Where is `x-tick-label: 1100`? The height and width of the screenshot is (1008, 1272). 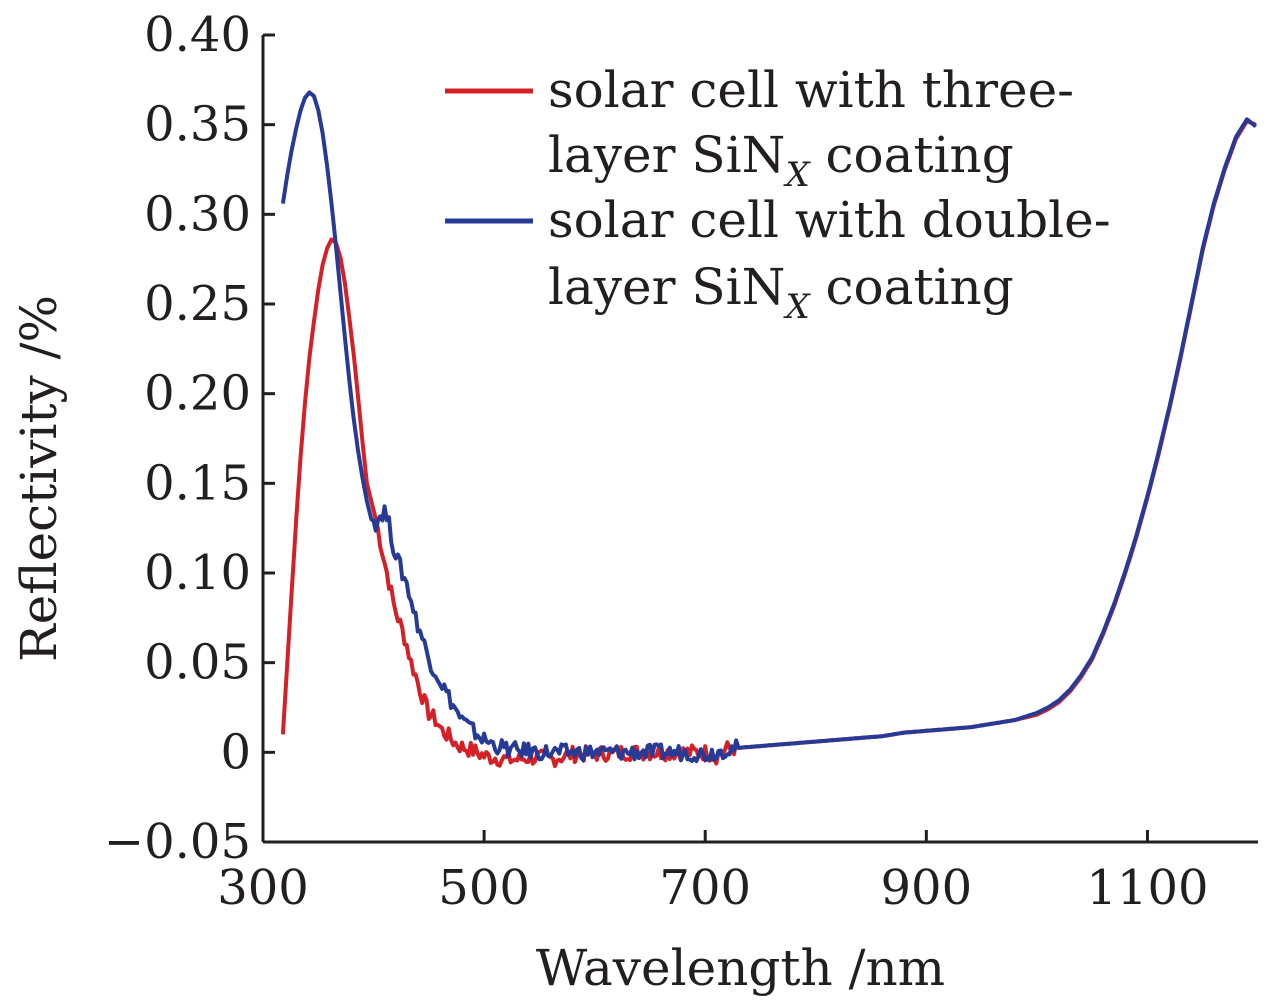 x-tick-label: 1100 is located at coordinates (1147, 888).